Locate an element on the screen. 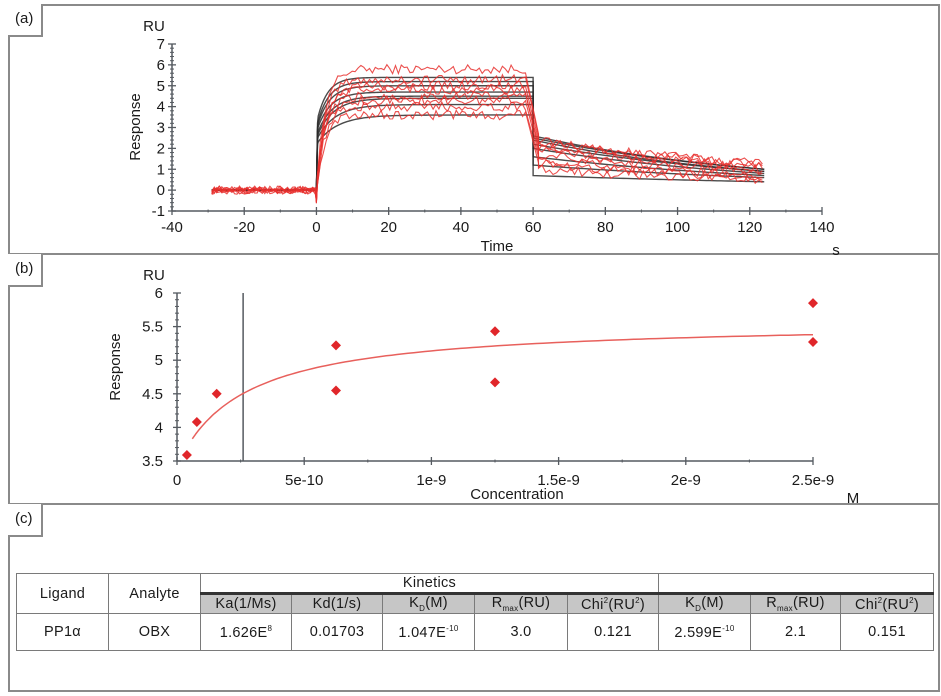  cell-KD-steady: 2.599E-10 is located at coordinates (704, 632).